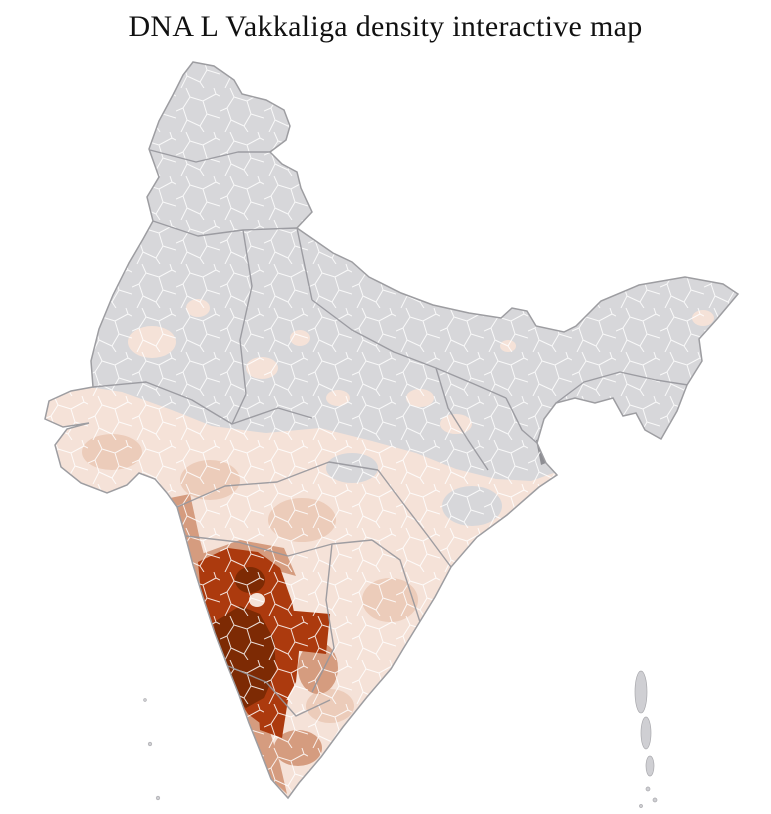 This screenshot has height=814, width=771. What do you see at coordinates (152, 749) in the screenshot?
I see `lakshadweep-islands` at bounding box center [152, 749].